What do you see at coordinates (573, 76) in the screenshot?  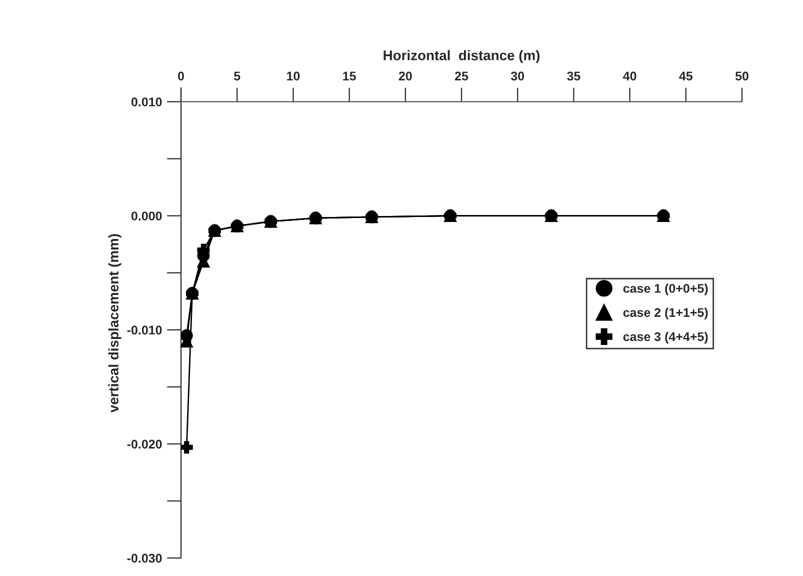 I see `x-tick-label: 35` at bounding box center [573, 76].